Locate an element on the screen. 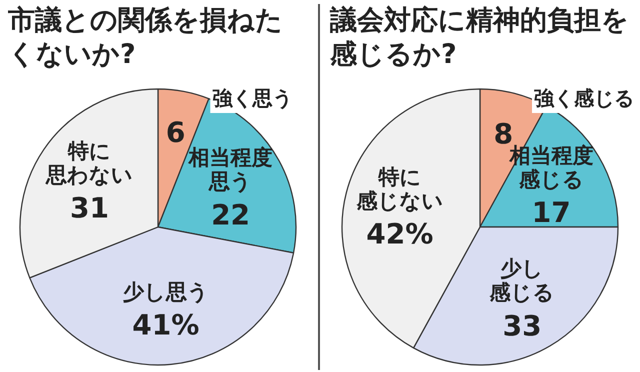  data-label: 6 is located at coordinates (176, 133).